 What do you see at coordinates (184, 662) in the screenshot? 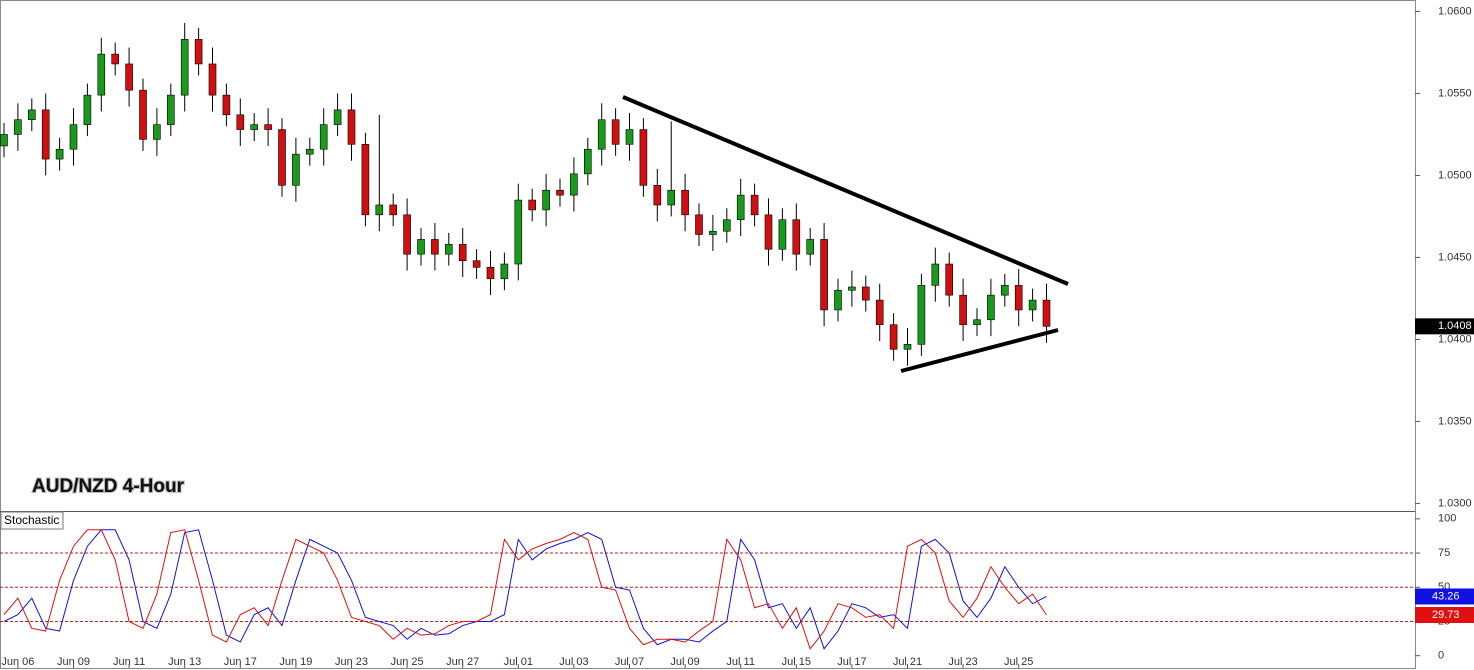
I see `x-tick-label: Jun 13` at bounding box center [184, 662].